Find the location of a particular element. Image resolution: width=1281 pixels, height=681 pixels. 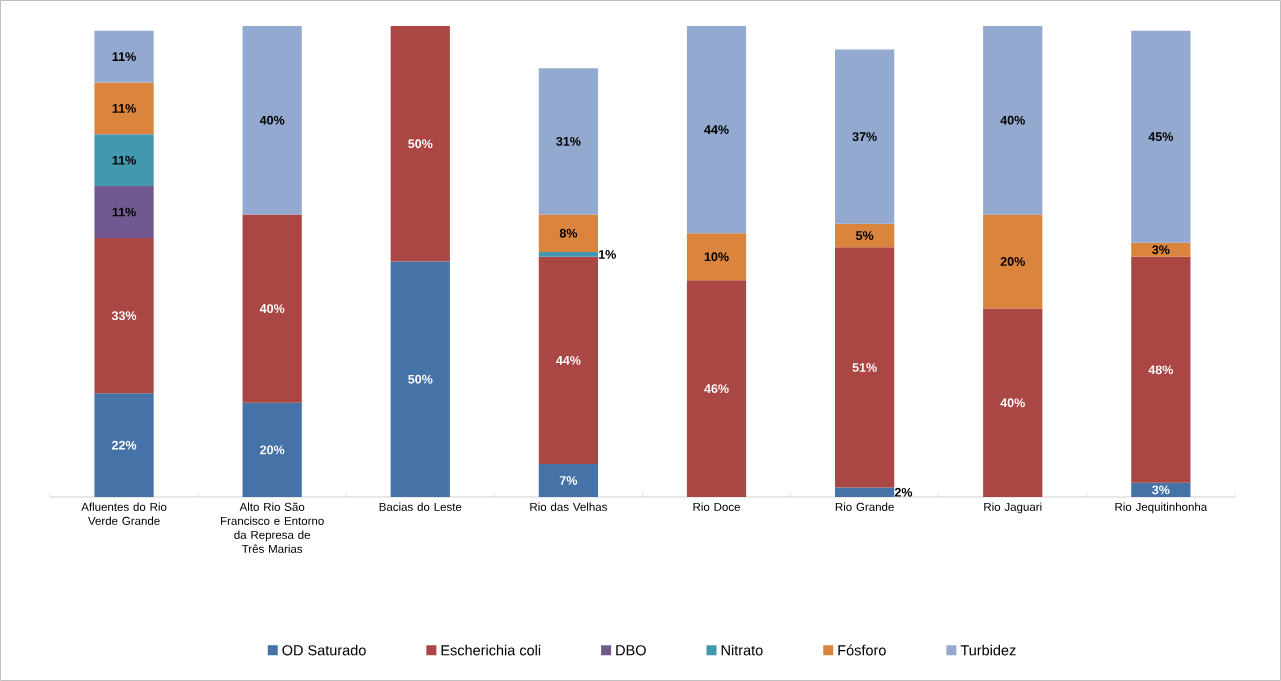

data-label: 48% is located at coordinates (1161, 370).